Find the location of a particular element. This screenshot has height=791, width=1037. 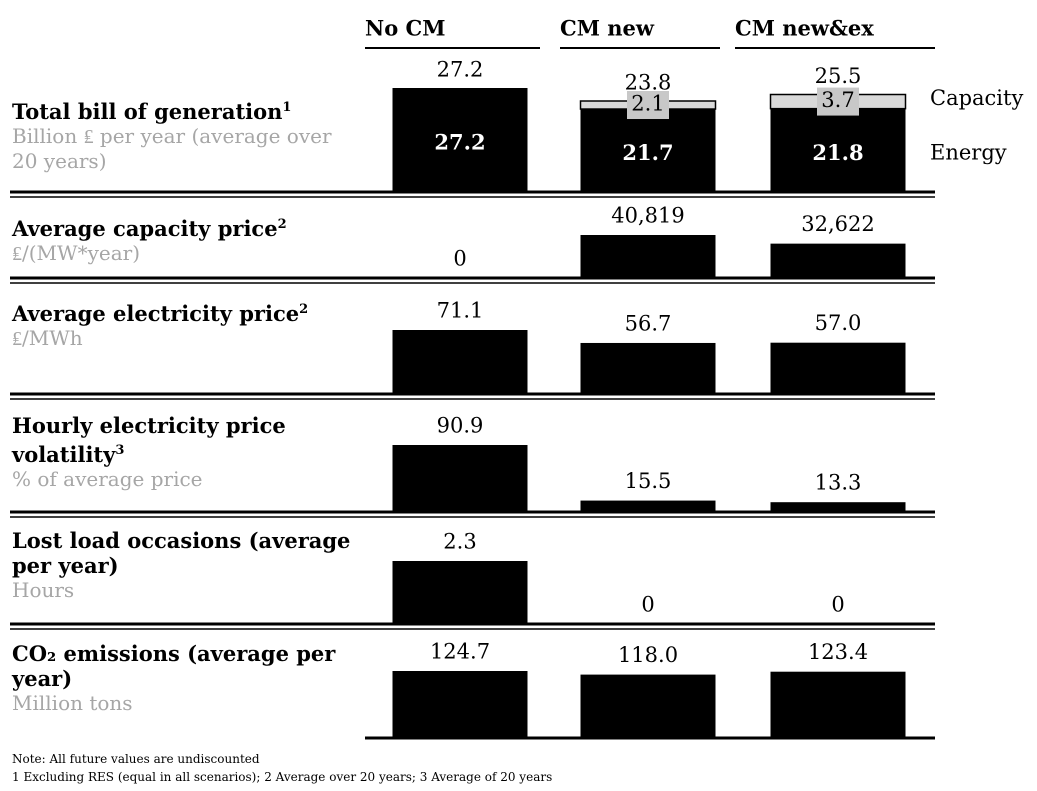

series-name: Energy is located at coordinates (968, 153).